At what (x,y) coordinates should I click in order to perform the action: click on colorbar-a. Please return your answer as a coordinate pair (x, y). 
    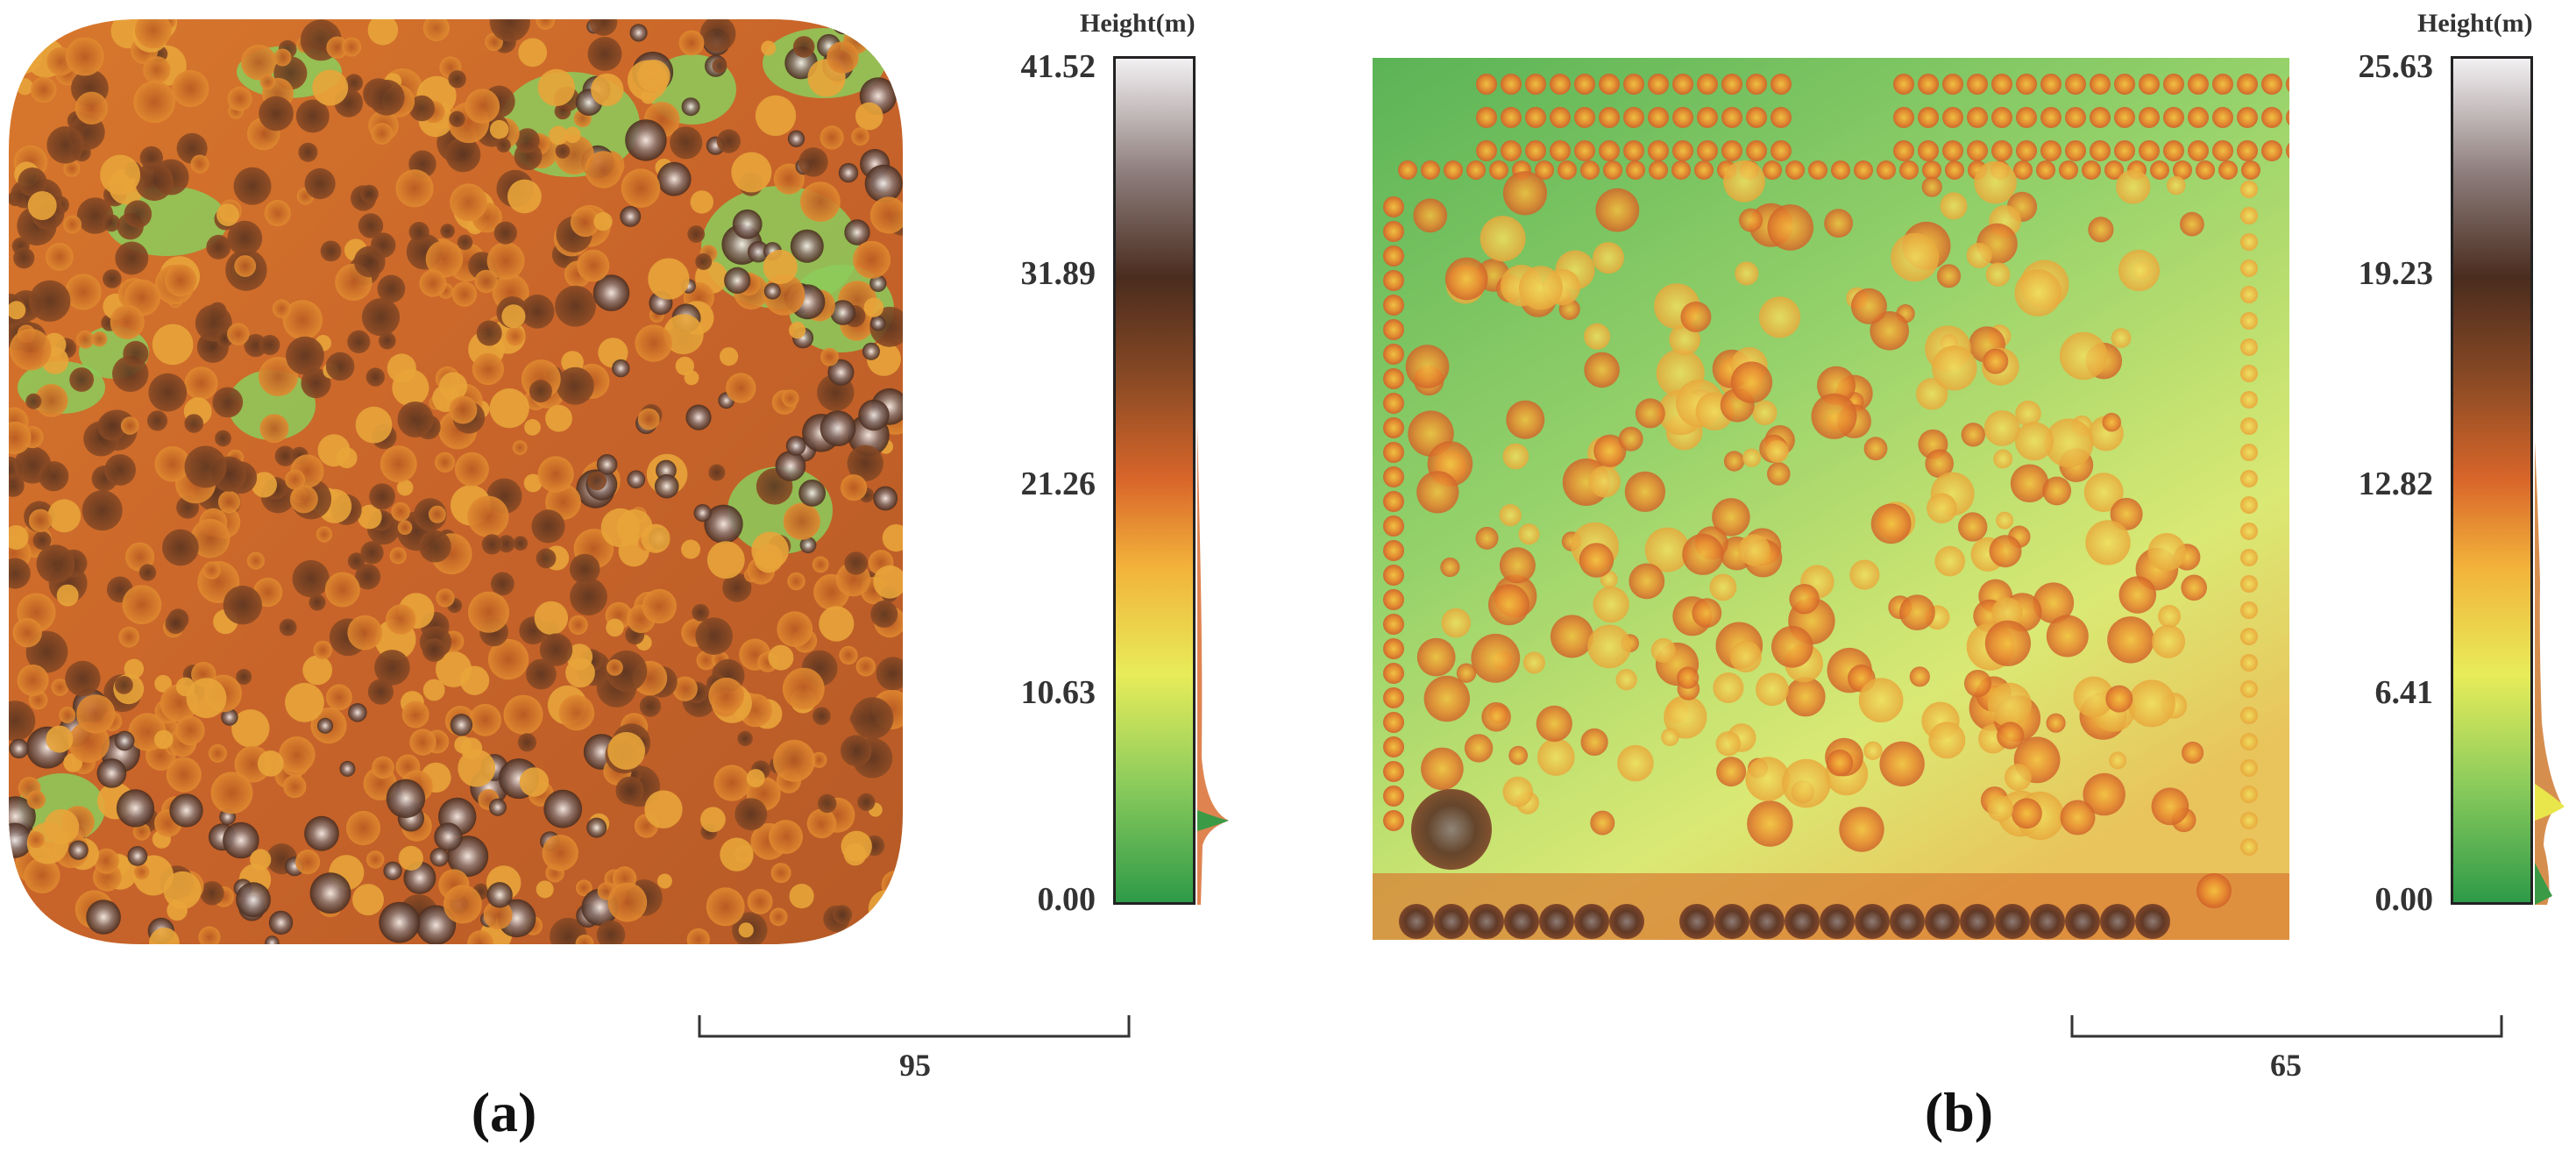
    Looking at the image, I should click on (1154, 480).